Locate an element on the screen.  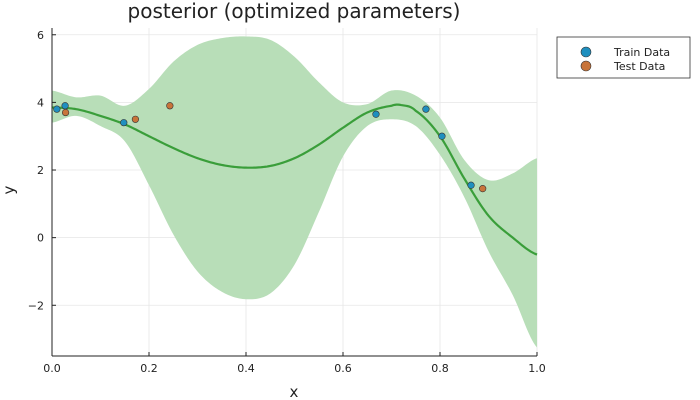
legend: Train Data Test Data is located at coordinates (623, 57).